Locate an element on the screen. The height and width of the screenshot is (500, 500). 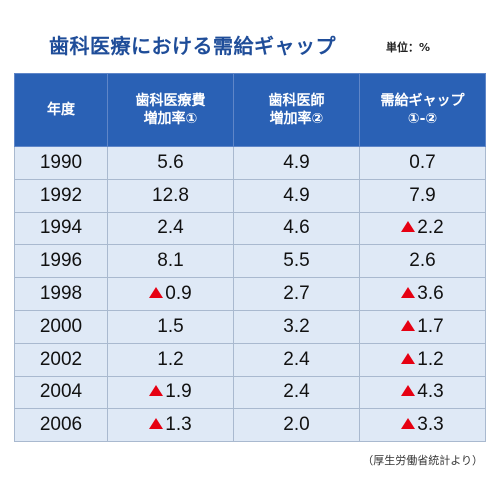
header-year: 年度 is located at coordinates (61, 110).